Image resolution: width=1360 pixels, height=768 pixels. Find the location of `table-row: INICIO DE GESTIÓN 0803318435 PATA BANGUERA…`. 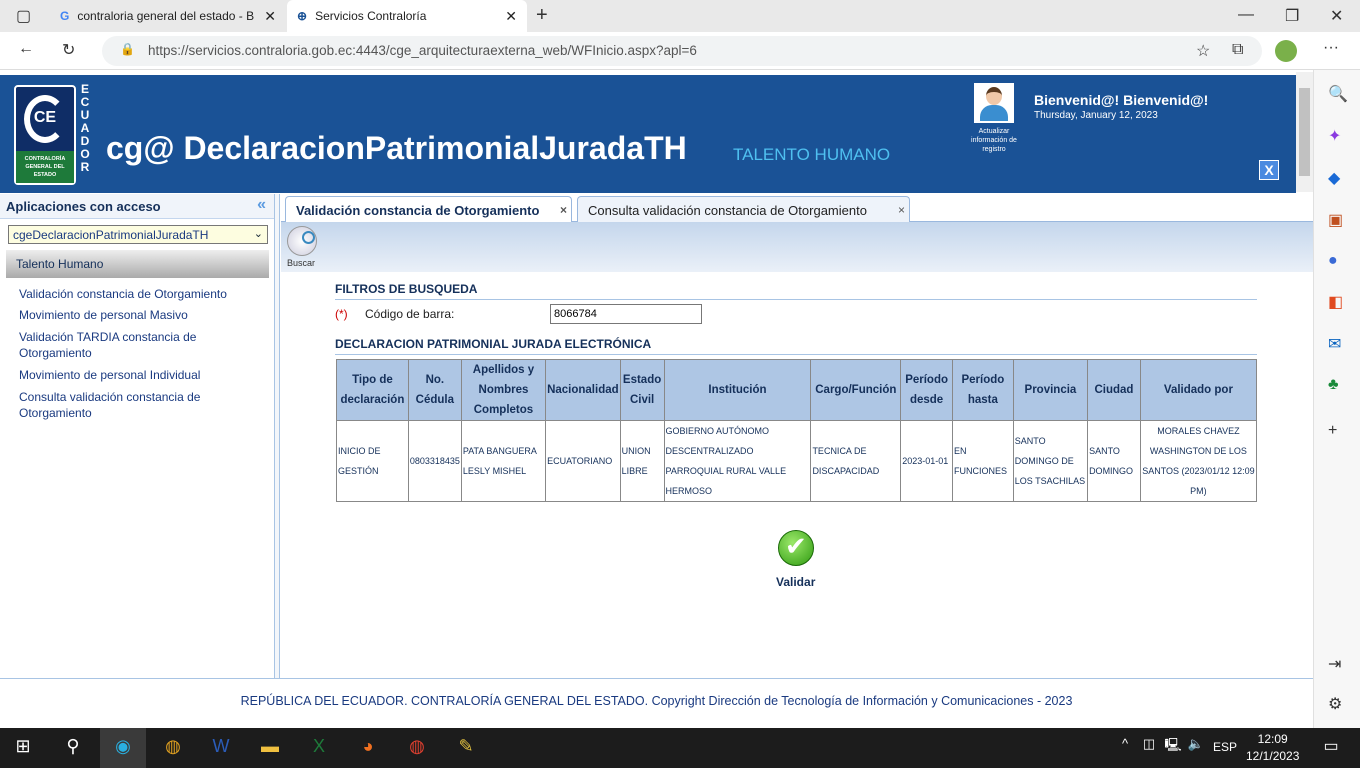

table-row: INICIO DE GESTIÓN 0803318435 PATA BANGUERA… is located at coordinates (797, 461).